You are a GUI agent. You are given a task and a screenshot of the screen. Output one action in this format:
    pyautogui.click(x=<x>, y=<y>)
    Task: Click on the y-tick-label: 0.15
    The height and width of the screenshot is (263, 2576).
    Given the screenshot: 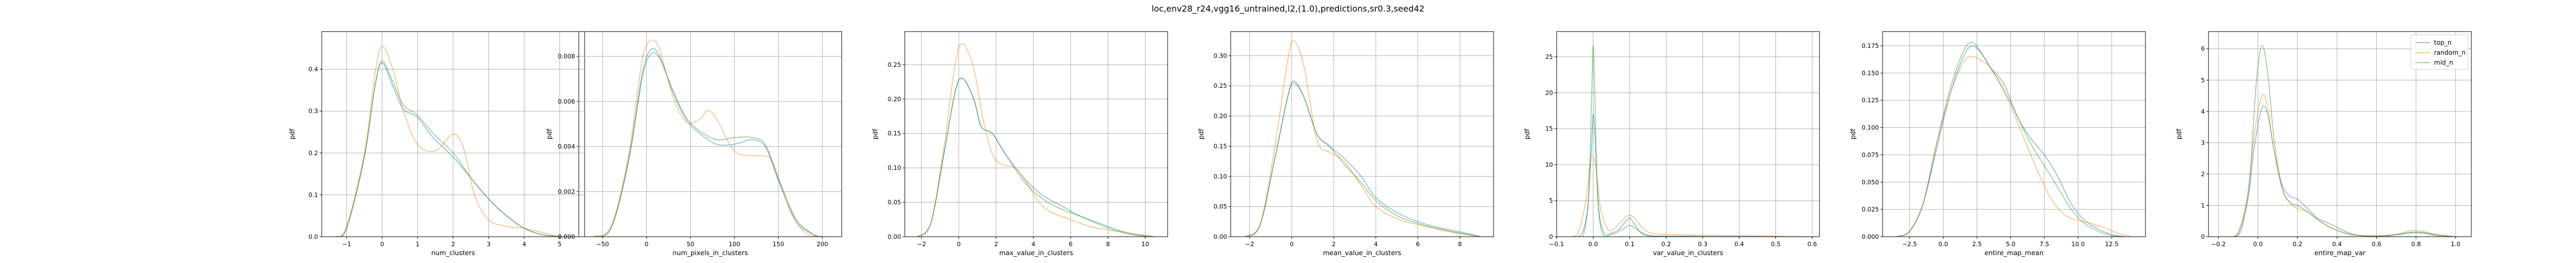 What is the action you would take?
    pyautogui.click(x=1220, y=146)
    